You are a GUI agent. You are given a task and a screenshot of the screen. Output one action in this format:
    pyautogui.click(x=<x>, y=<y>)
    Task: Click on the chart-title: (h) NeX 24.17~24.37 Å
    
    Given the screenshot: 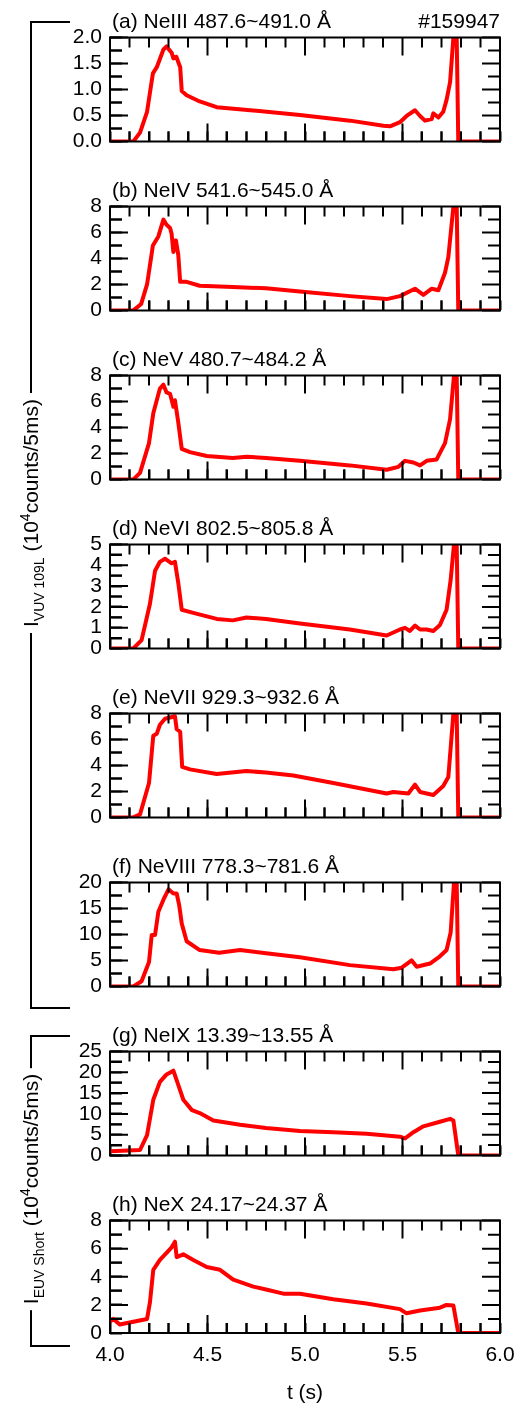 What is the action you would take?
    pyautogui.click(x=220, y=1203)
    